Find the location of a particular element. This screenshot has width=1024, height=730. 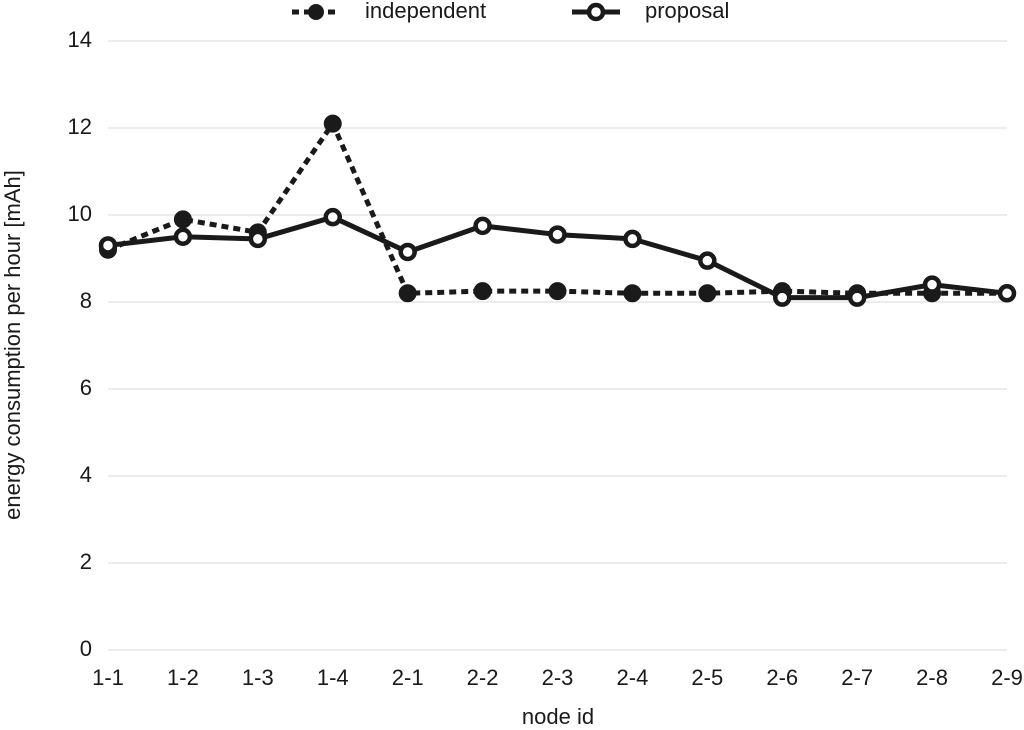

x-tick-label: 2-7 is located at coordinates (857, 677).